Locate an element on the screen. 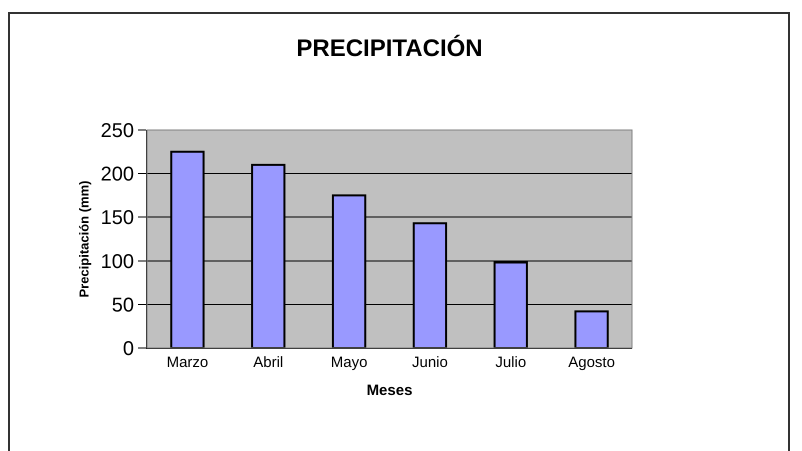 This screenshot has width=802, height=451. x-tick-label: Abril is located at coordinates (268, 362).